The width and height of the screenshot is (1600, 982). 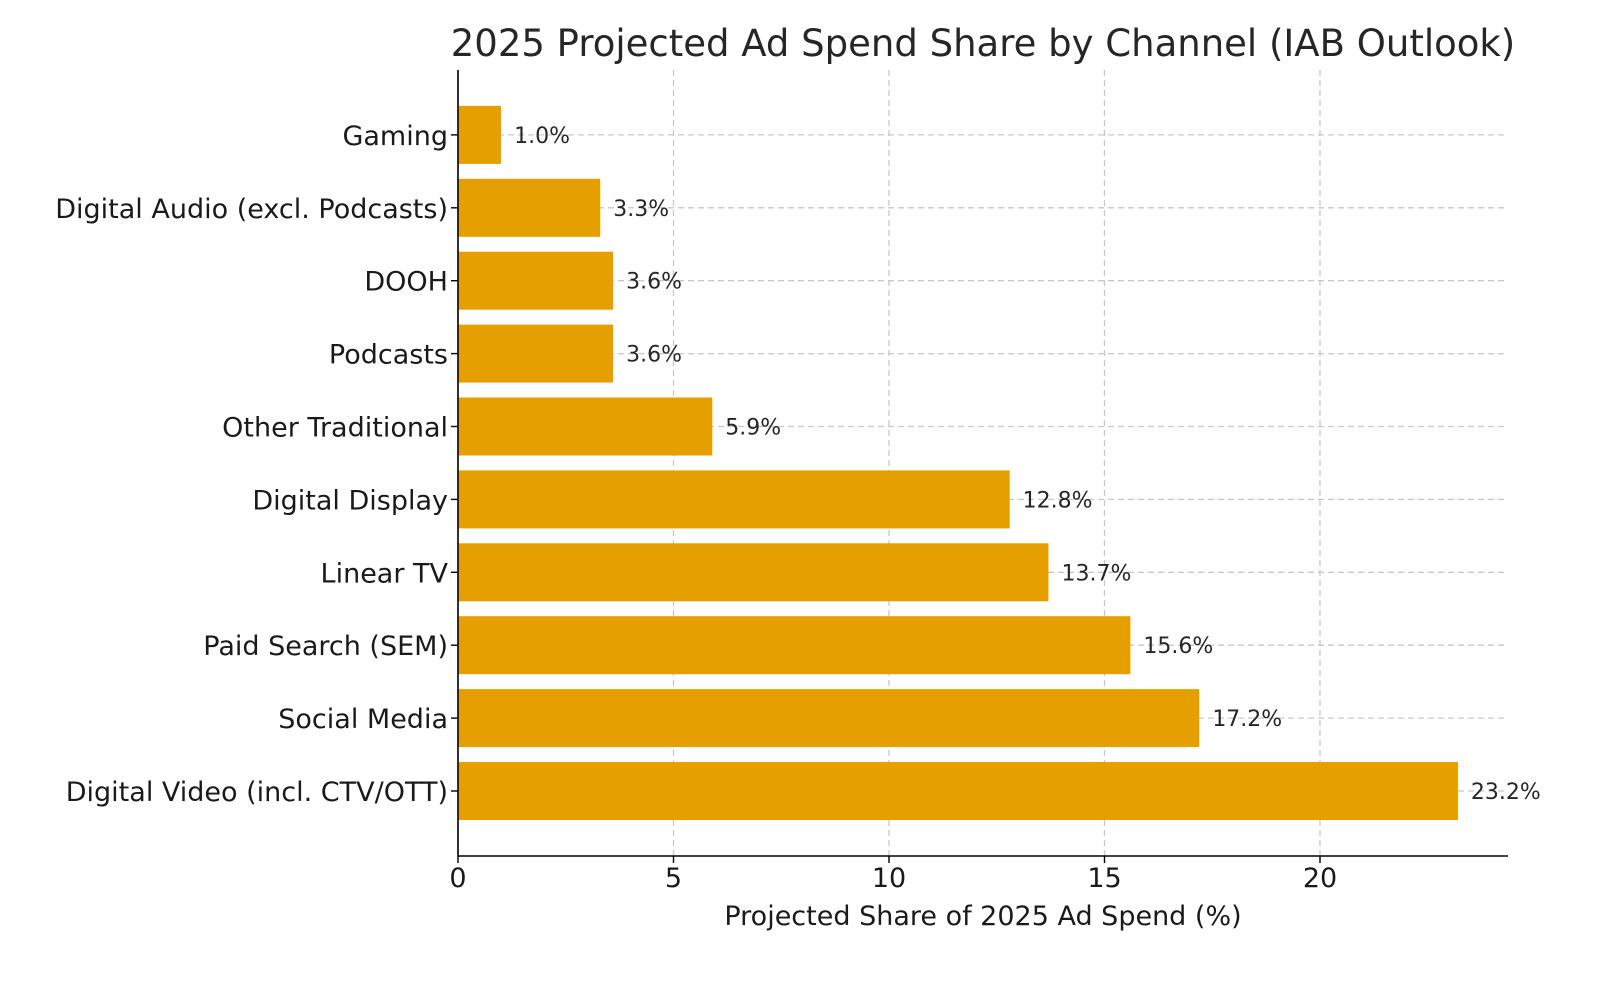 What do you see at coordinates (753, 428) in the screenshot?
I see `value-label: 5.9%` at bounding box center [753, 428].